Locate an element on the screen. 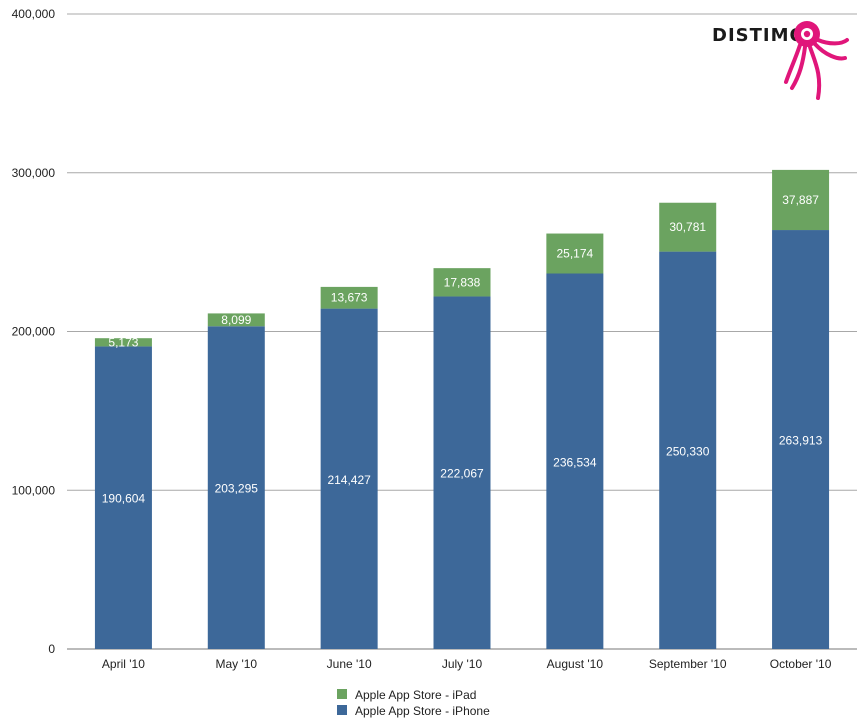 This screenshot has height=723, width=865. bar-value-label-ipad: 30,781 is located at coordinates (687, 227).